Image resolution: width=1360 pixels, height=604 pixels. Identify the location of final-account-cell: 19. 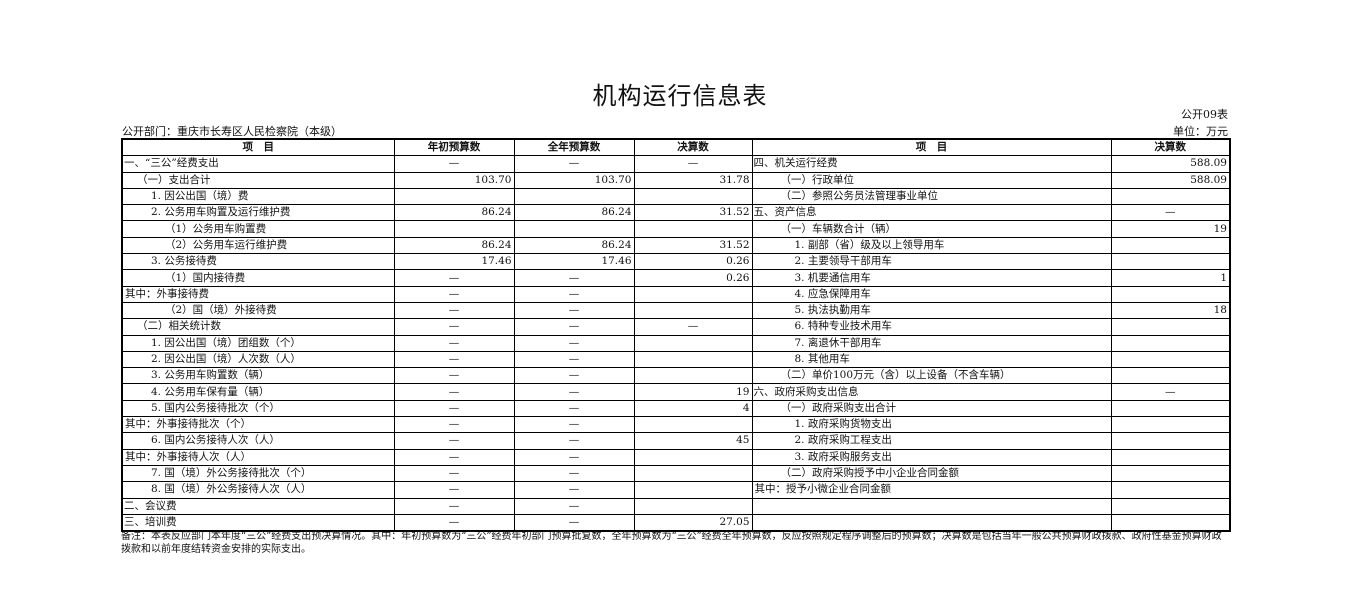
(693, 392).